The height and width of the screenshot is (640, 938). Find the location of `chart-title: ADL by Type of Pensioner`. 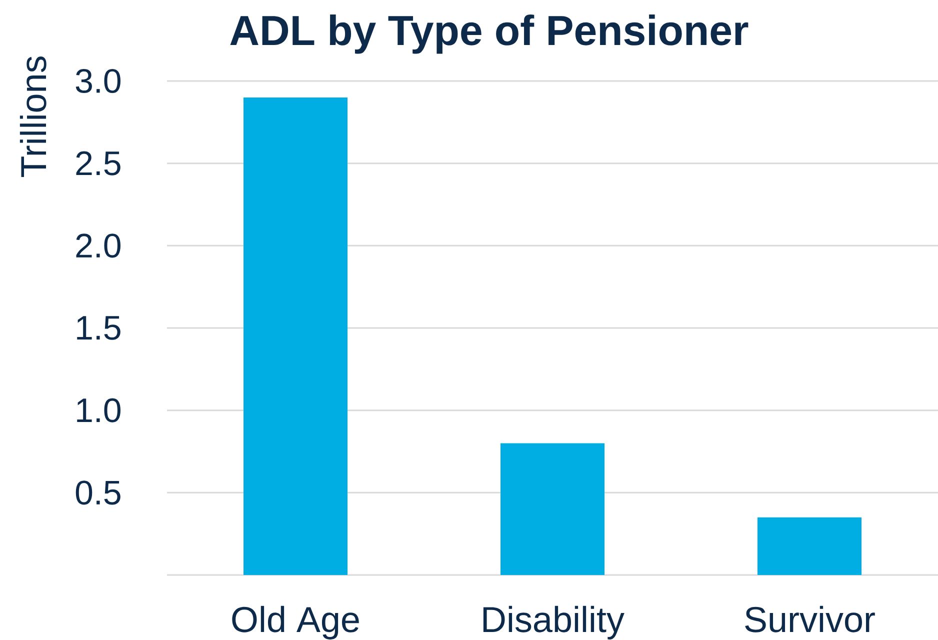

chart-title: ADL by Type of Pensioner is located at coordinates (489, 34).